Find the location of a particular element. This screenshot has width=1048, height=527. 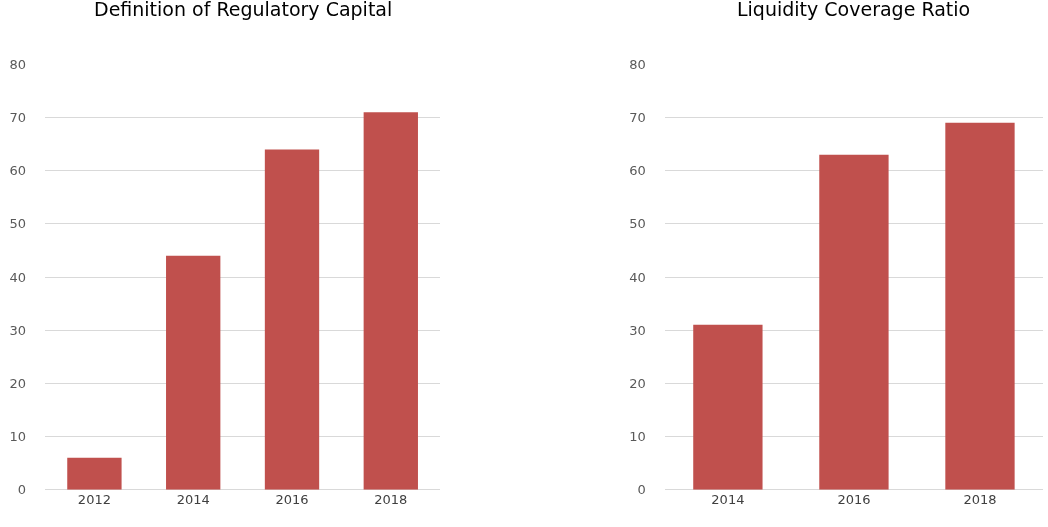

chart-title: Definition of Regulatory Capital is located at coordinates (243, 10).